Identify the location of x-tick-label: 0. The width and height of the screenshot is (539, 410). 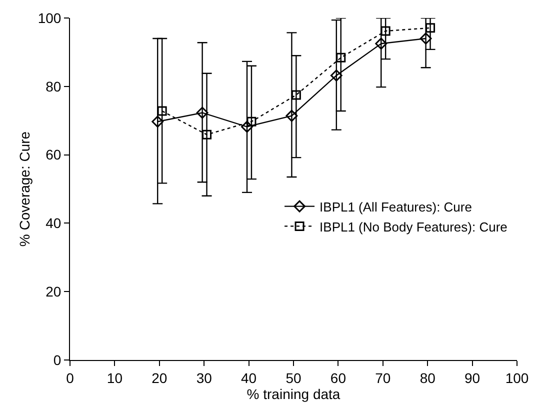
(70, 378).